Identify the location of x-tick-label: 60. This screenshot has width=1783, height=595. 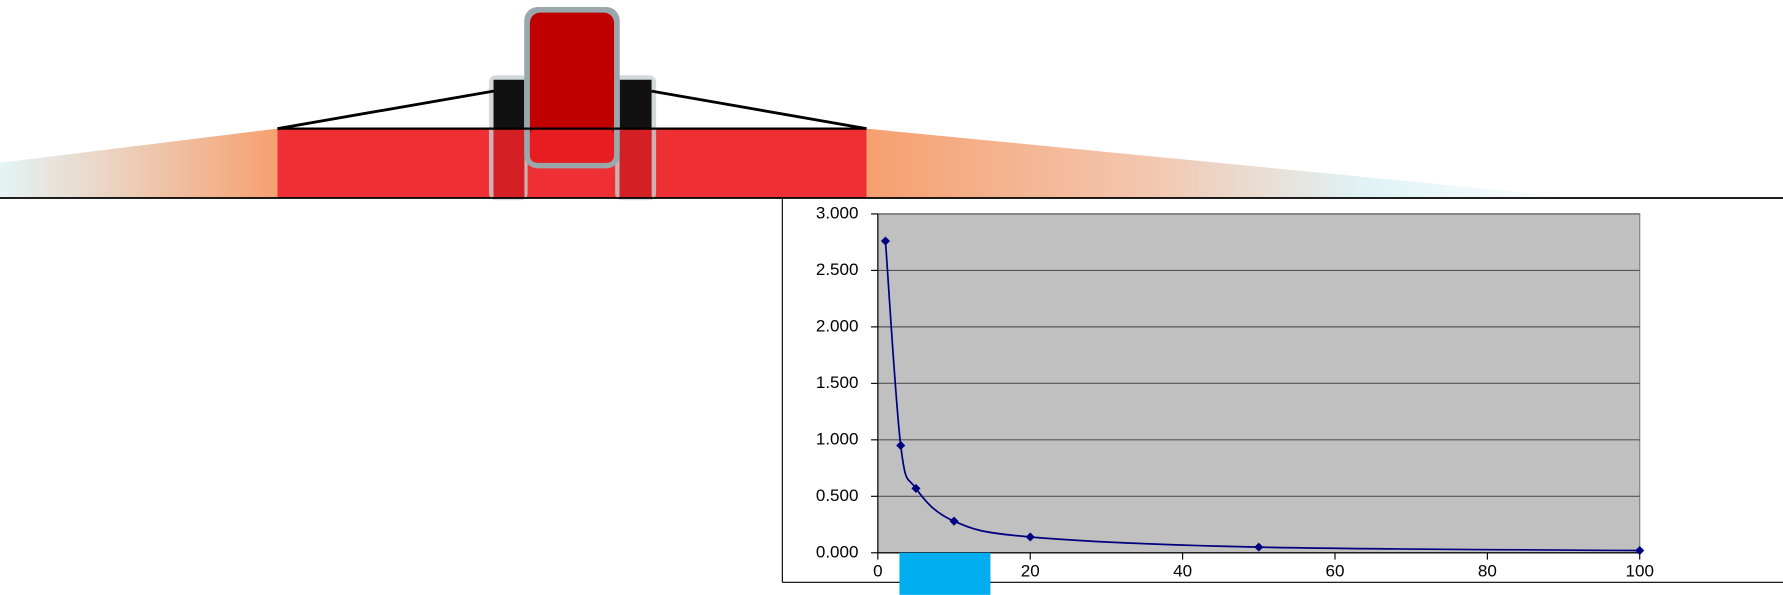
(1334, 571).